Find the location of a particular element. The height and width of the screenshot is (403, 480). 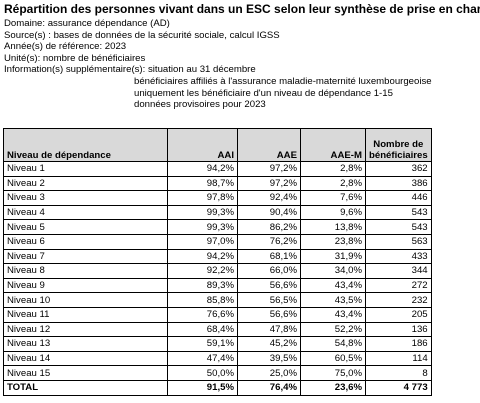

cell: 97,0% is located at coordinates (202, 241).